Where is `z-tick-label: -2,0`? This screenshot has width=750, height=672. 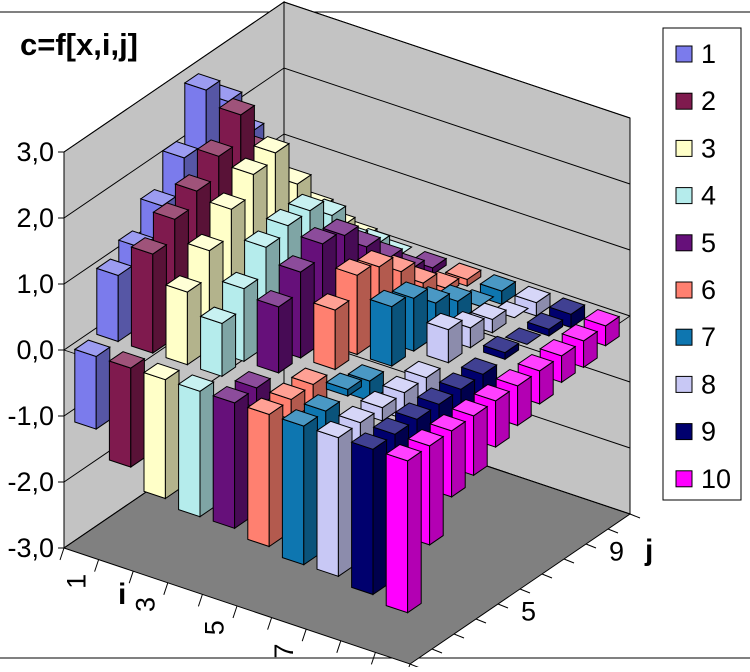 z-tick-label: -2,0 is located at coordinates (30, 482).